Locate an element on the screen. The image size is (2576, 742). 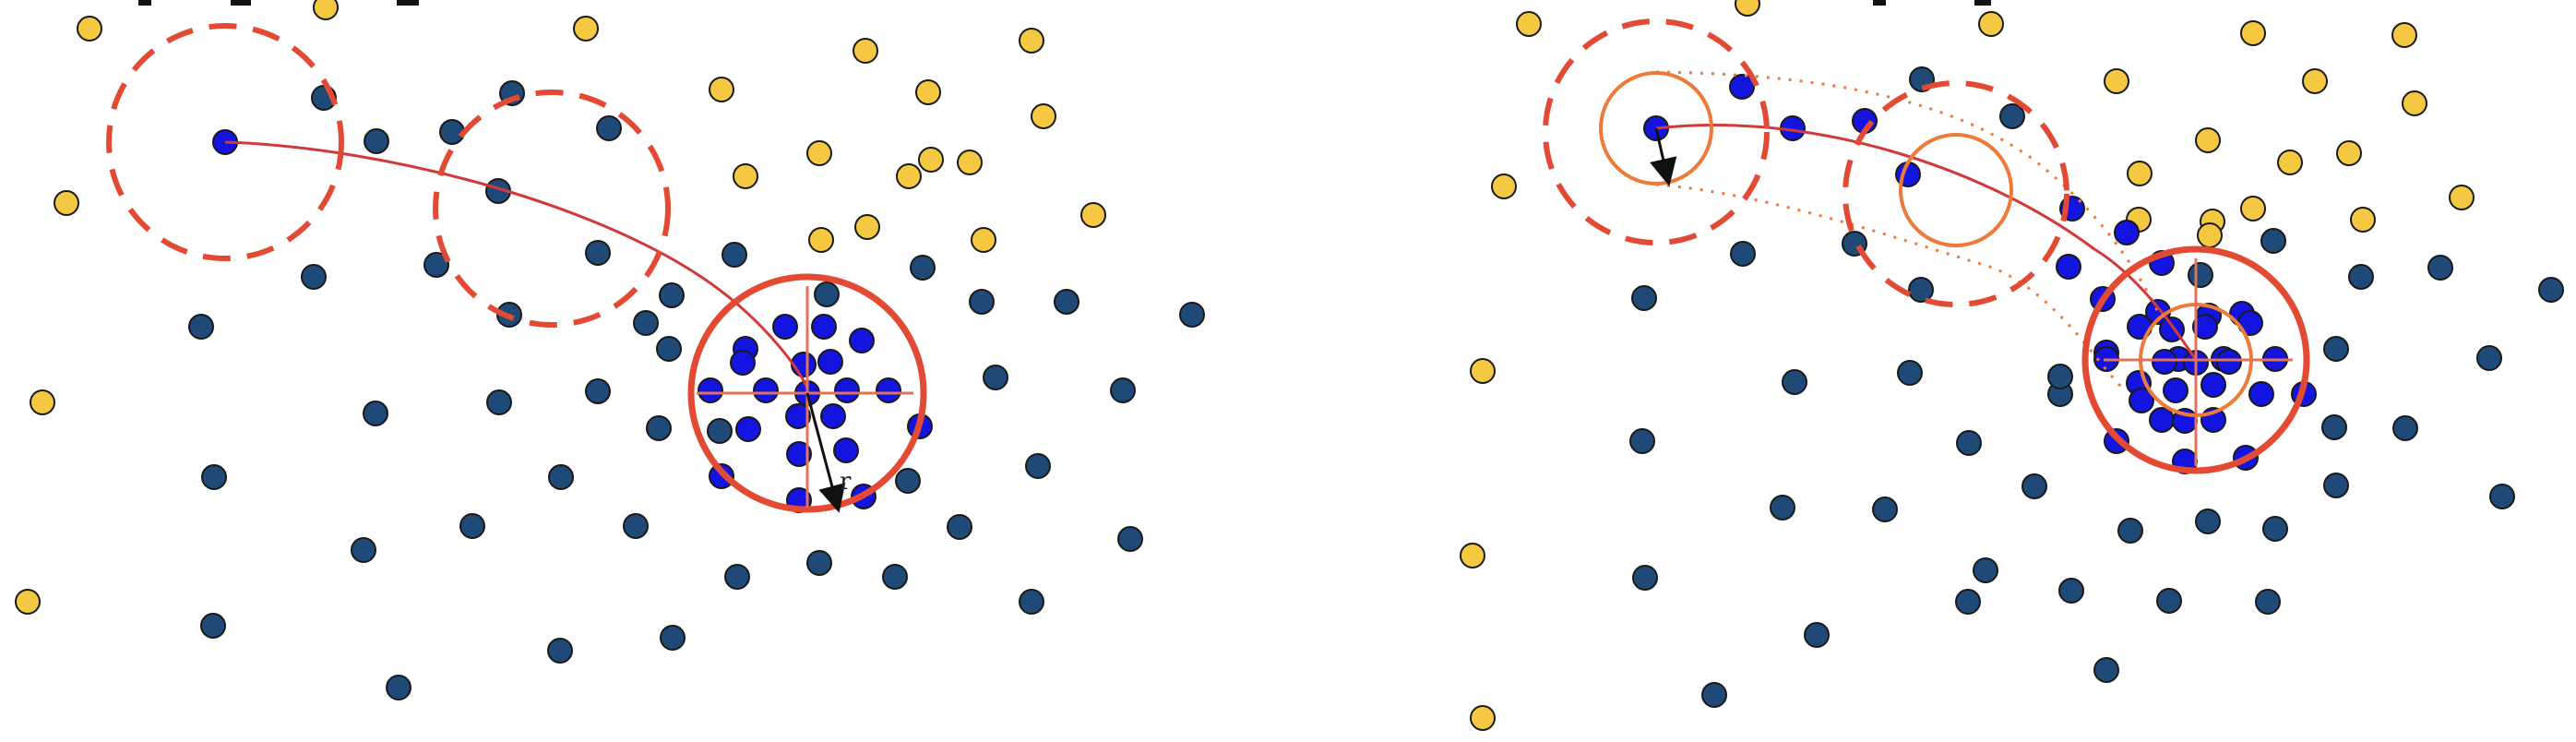
cropped-heading-fragments is located at coordinates (1064, 3).